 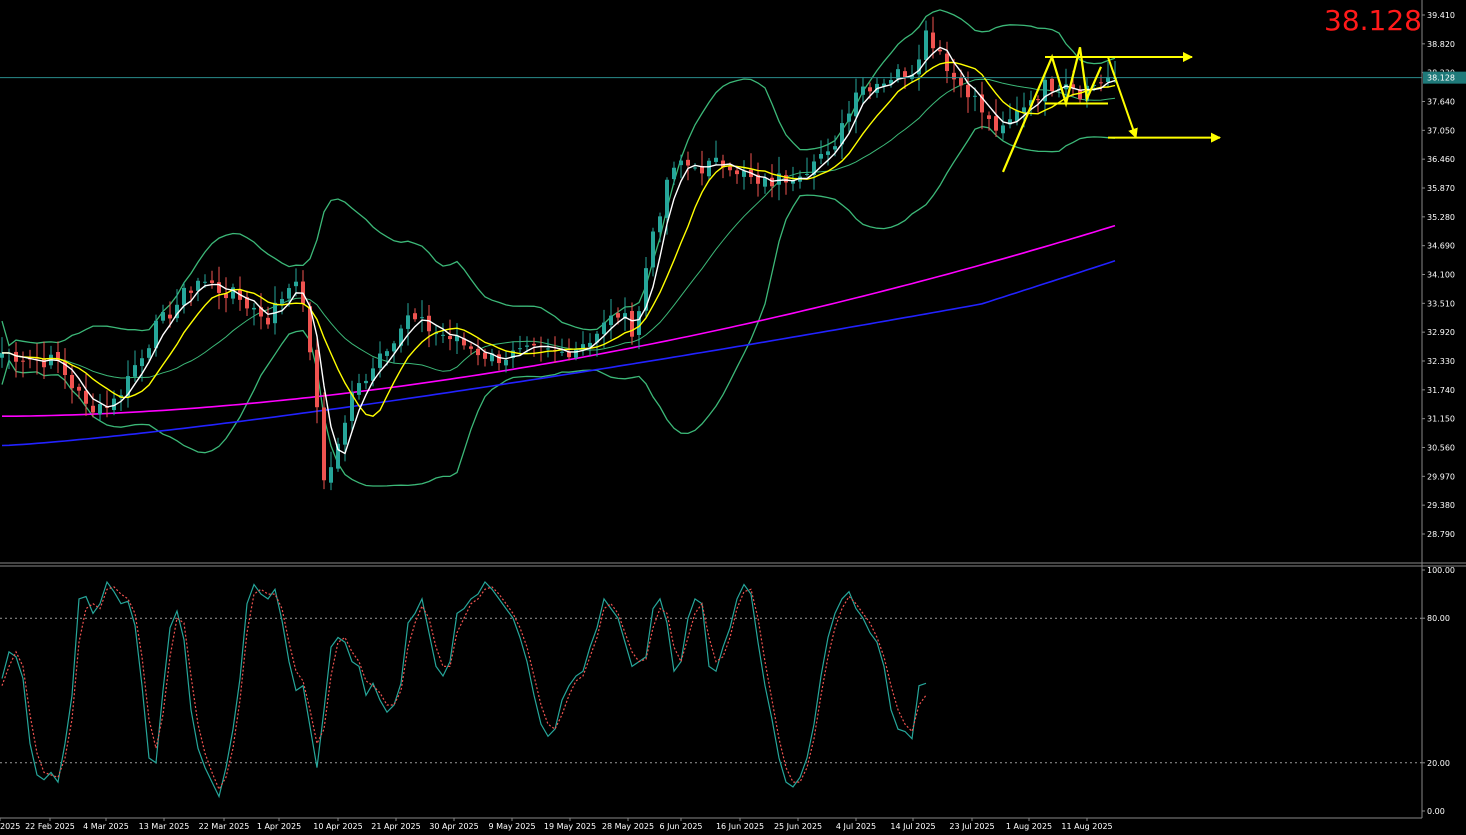 I want to click on price-tick-label: 39.410, so click(x=1441, y=15).